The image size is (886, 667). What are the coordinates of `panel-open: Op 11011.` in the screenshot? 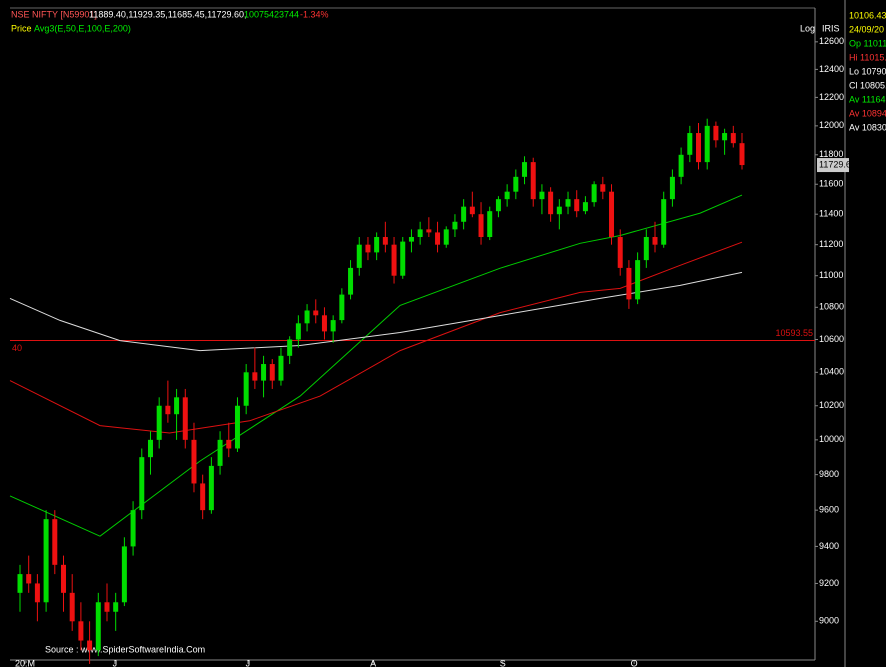 It's located at (867, 43).